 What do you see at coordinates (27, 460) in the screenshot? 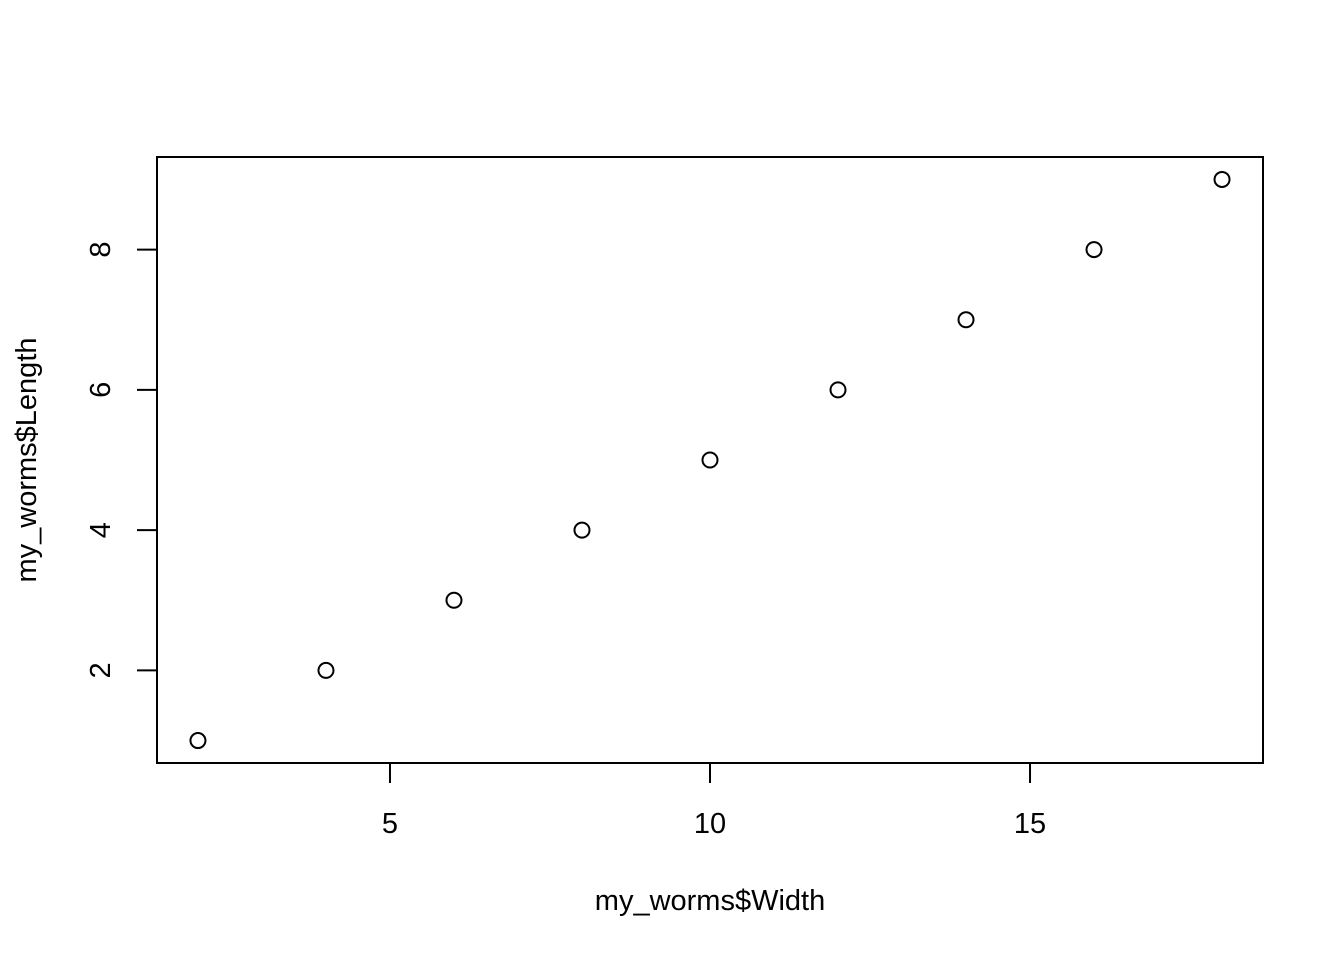
I see `y-axis-label: my_worms$Length` at bounding box center [27, 460].